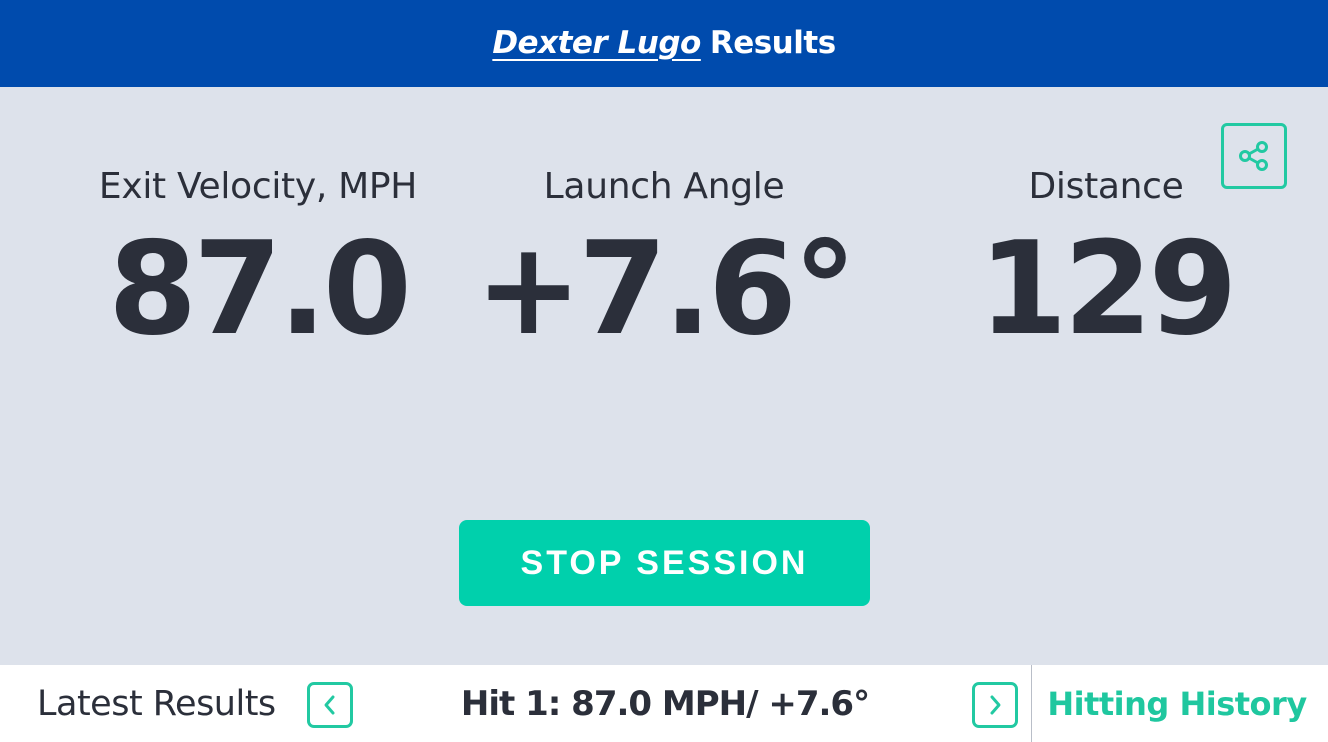 Image resolution: width=1328 pixels, height=742 pixels. I want to click on title-suffix: Results, so click(772, 42).